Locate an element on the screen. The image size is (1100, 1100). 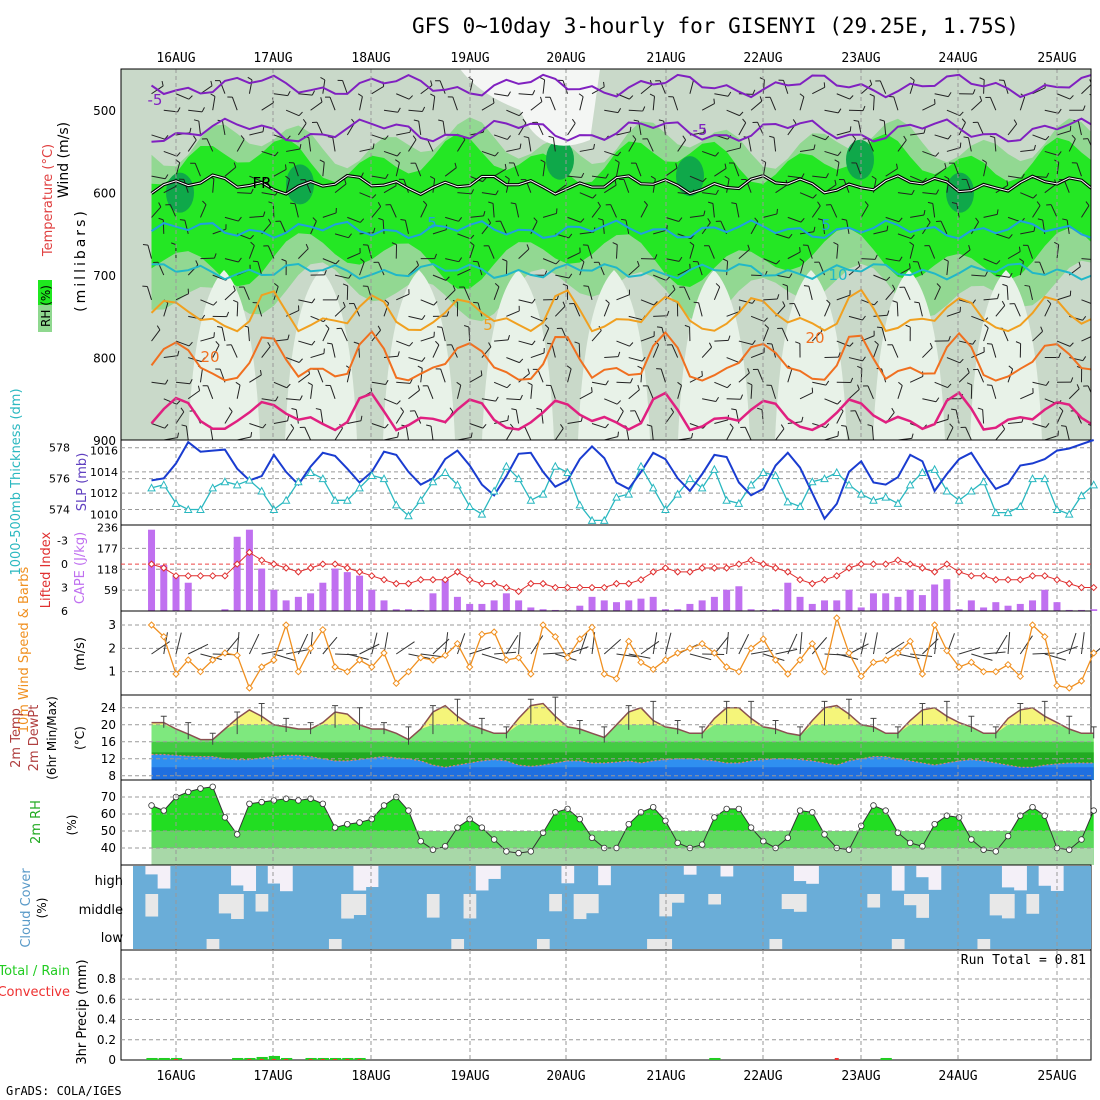
date-label-18AUG: 18AUG is located at coordinates (370, 1076).